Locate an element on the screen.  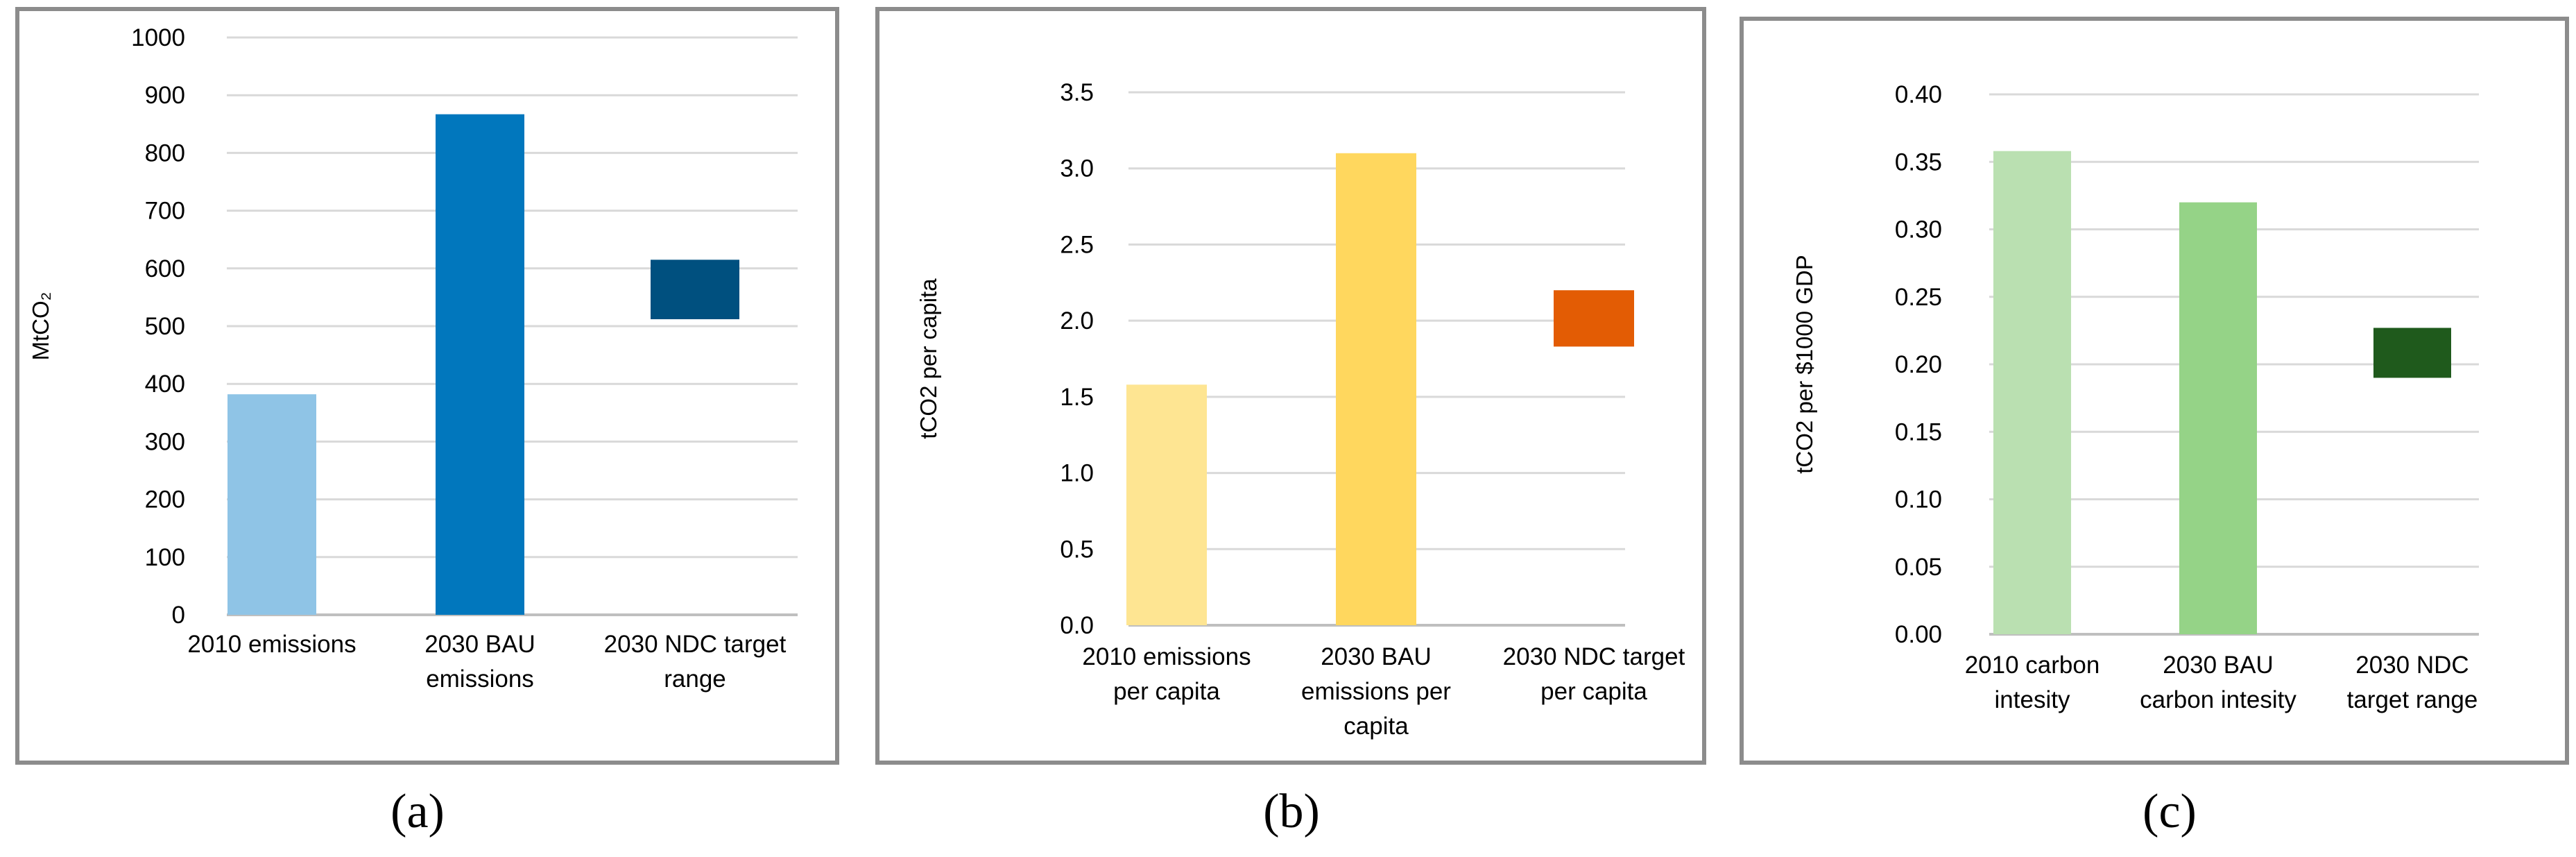
y-tick-label: 0.15 is located at coordinates (1918, 432).